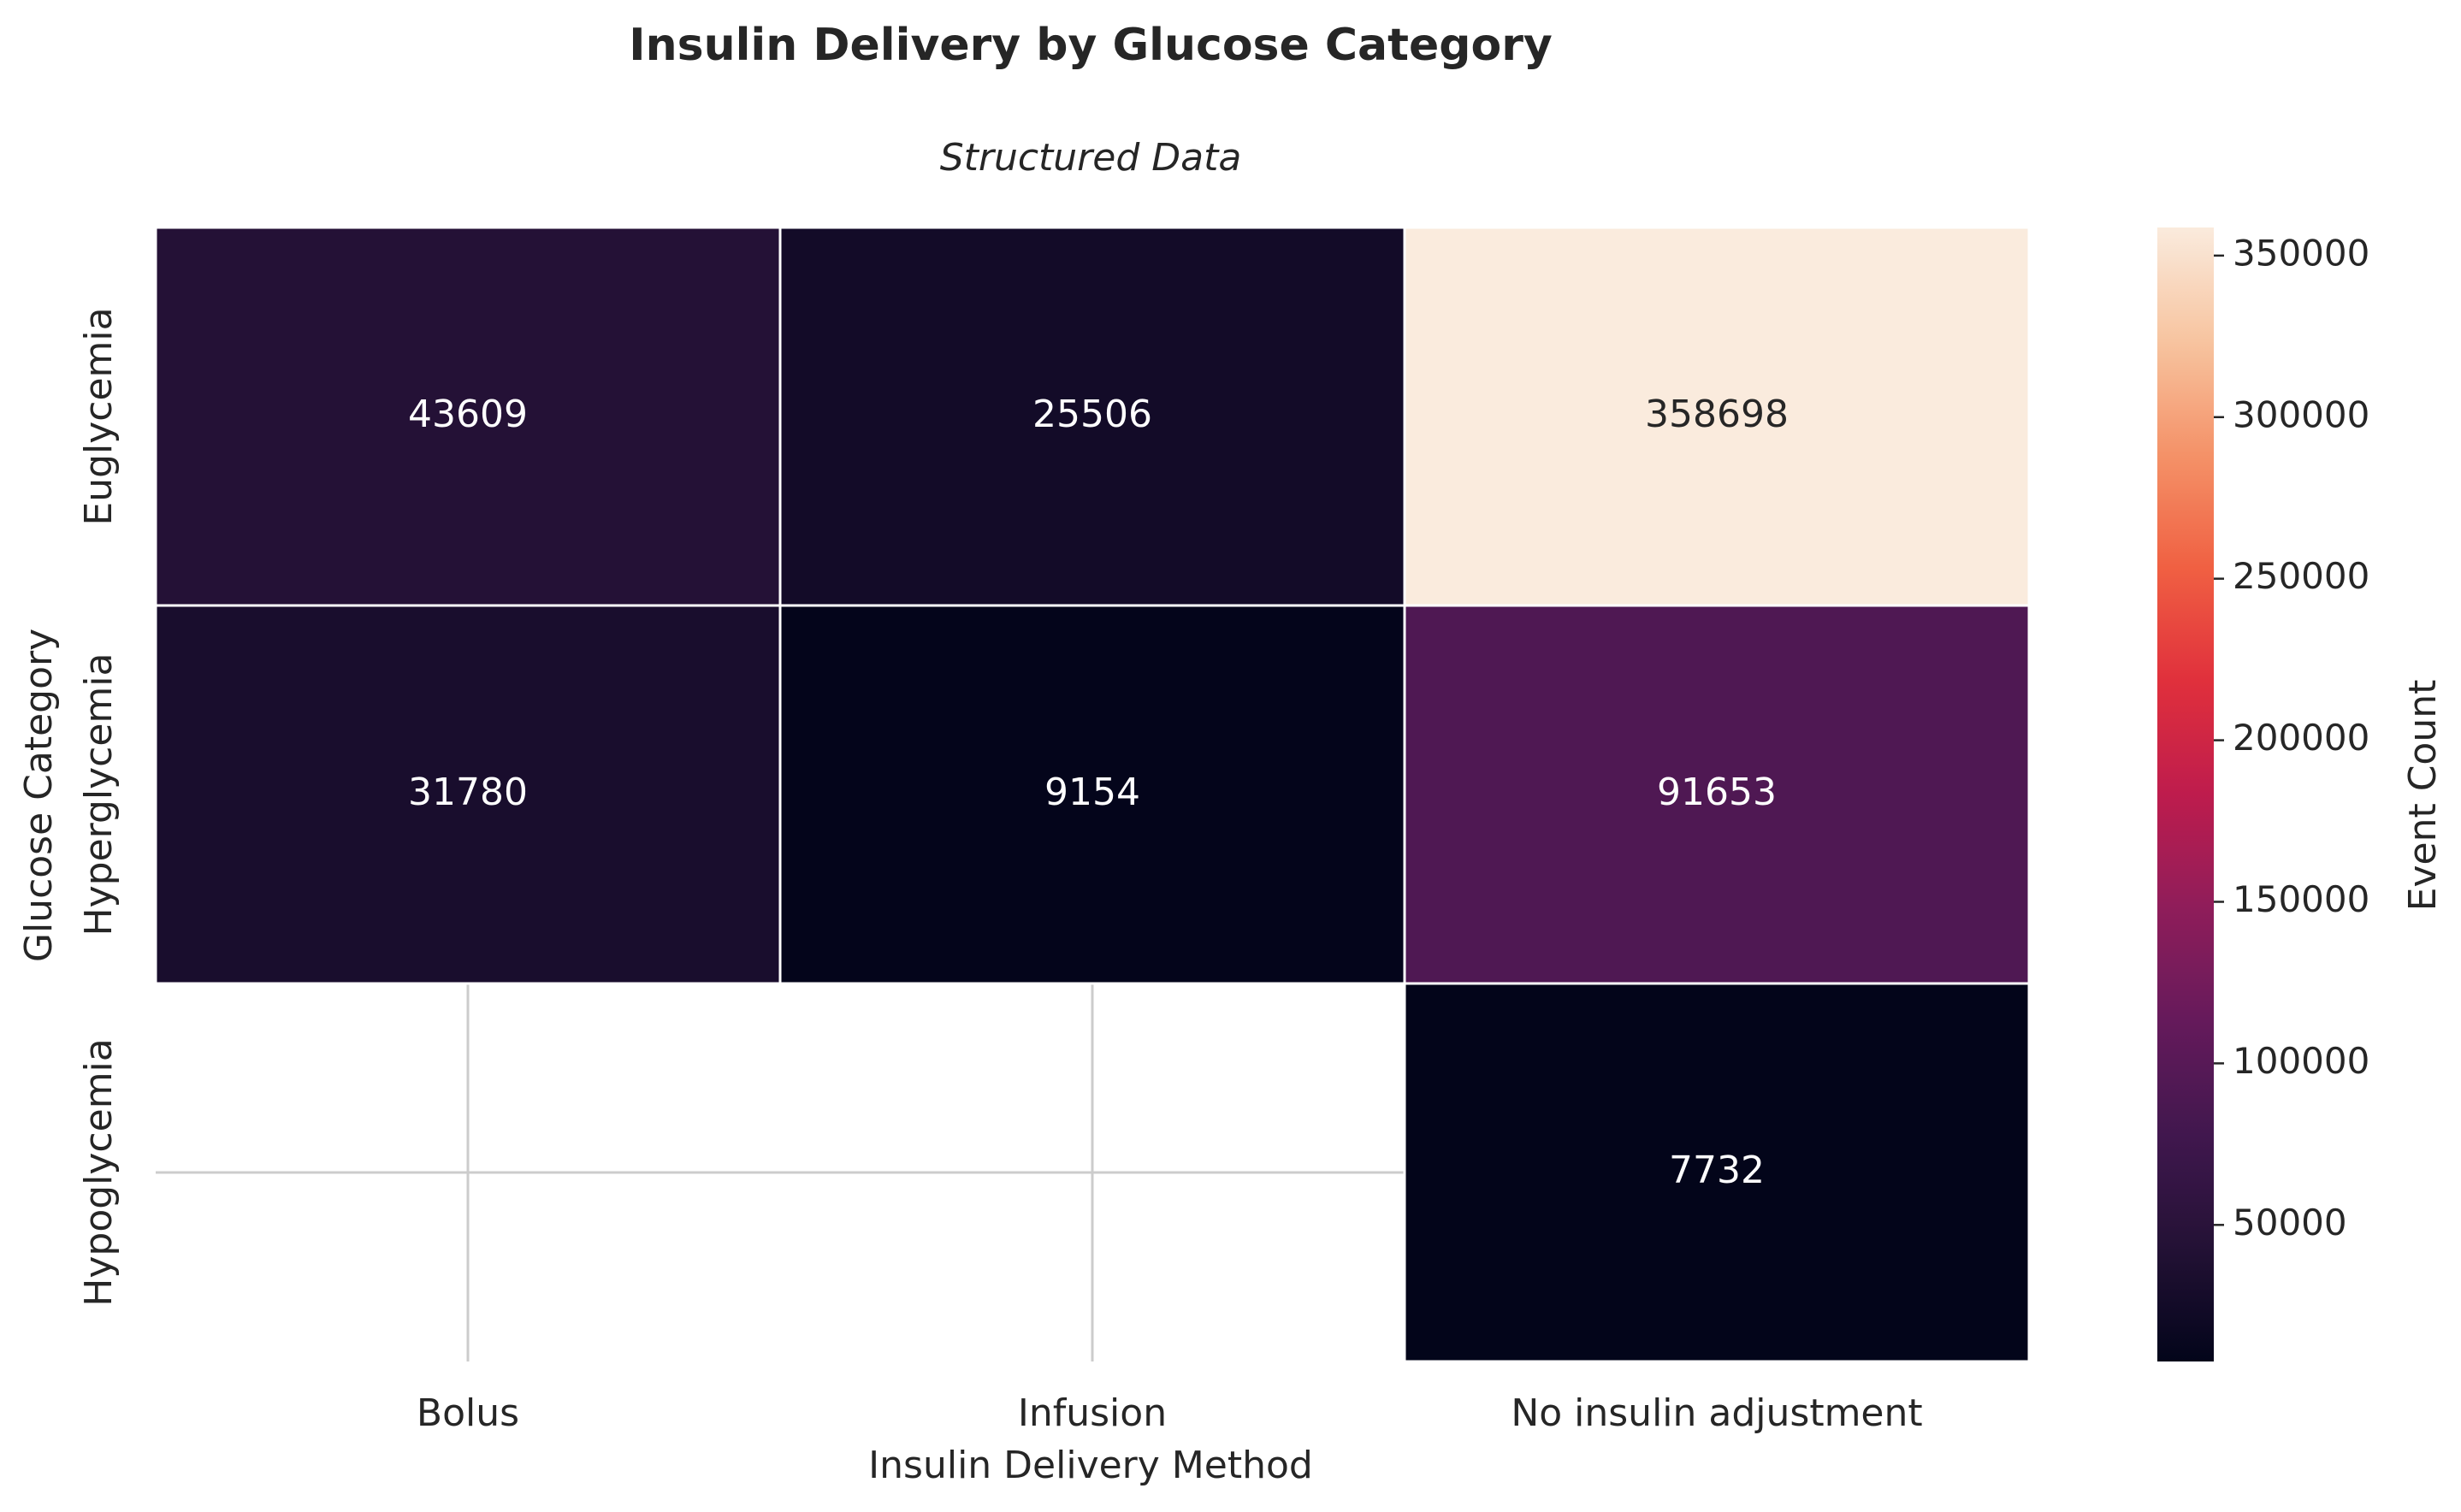 This screenshot has height=1512, width=2461. Describe the element at coordinates (99, 794) in the screenshot. I see `y-tick-label: Hyperglycemia` at that location.